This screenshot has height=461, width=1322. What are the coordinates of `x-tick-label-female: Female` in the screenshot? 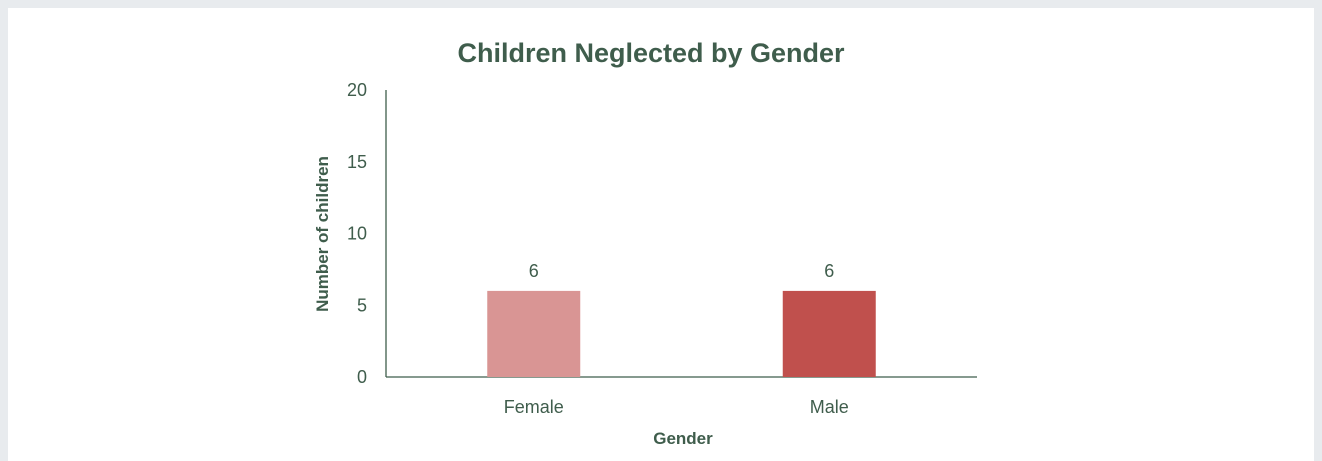 It's located at (534, 407).